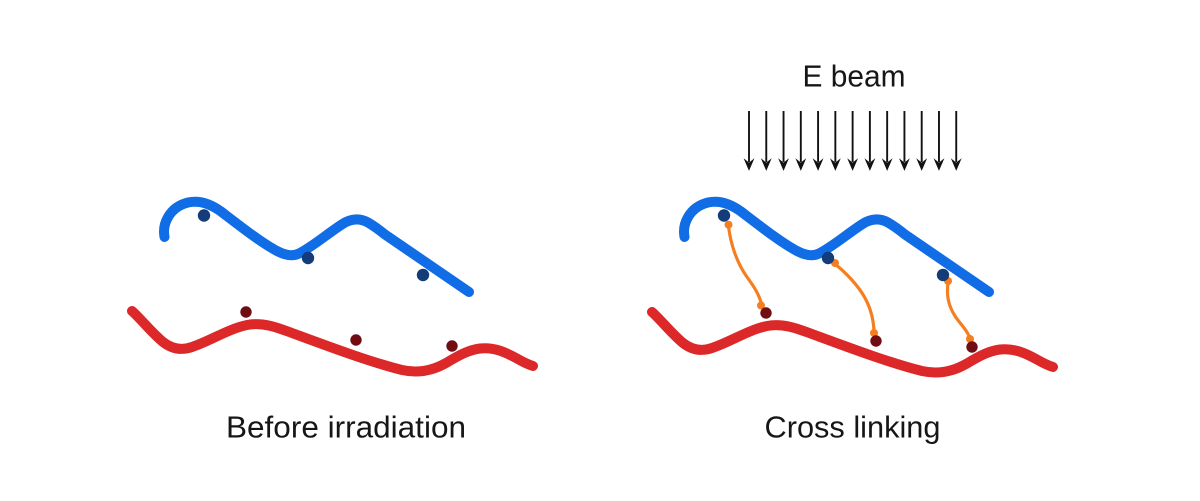 The image size is (1200, 501). What do you see at coordinates (853, 427) in the screenshot?
I see `svg-text: Cross linking` at bounding box center [853, 427].